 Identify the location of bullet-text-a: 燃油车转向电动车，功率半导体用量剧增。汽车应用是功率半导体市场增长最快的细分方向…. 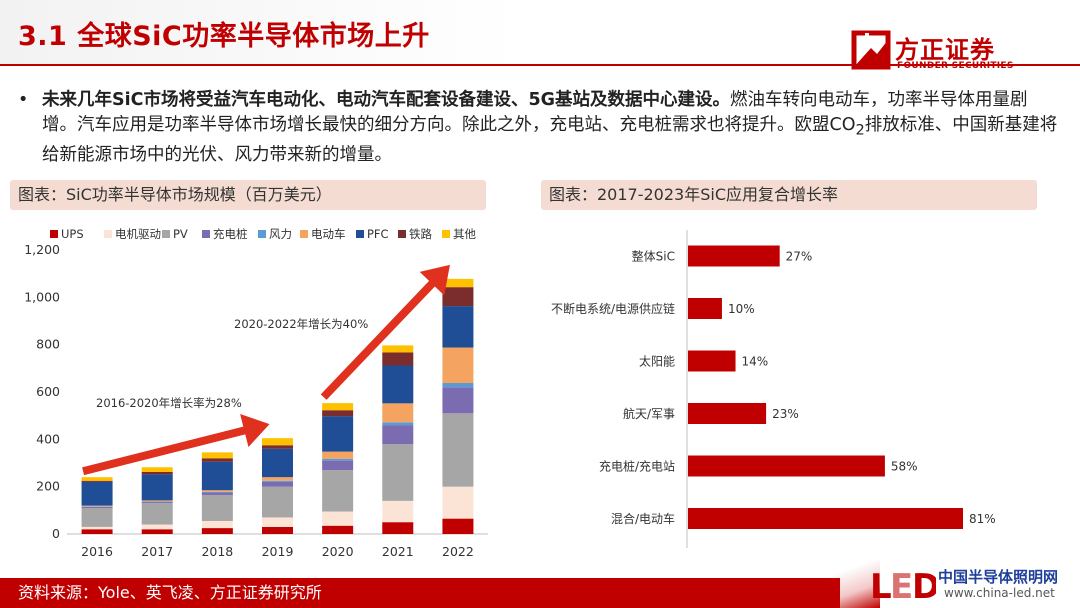
(535, 112).